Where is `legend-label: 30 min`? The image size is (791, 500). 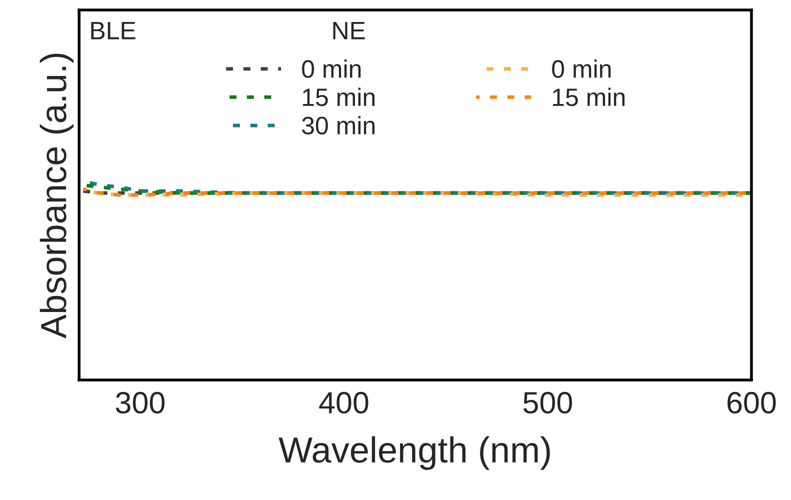
legend-label: 30 min is located at coordinates (338, 125).